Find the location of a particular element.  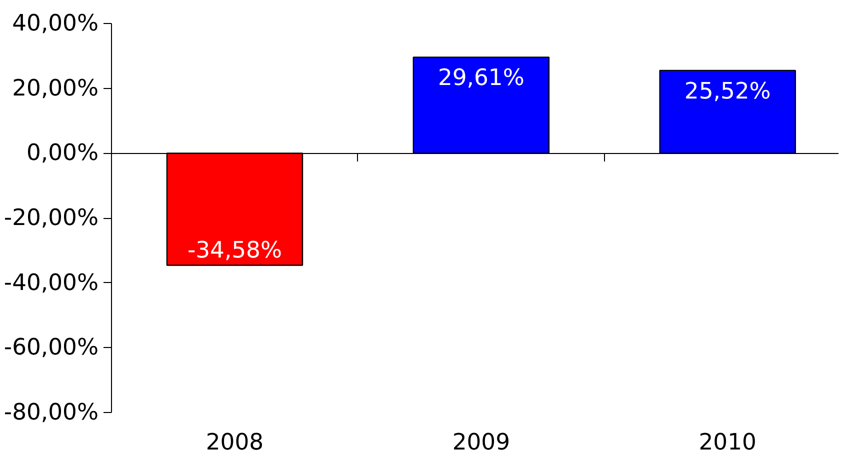

x-tick-label: 2010 is located at coordinates (727, 441).